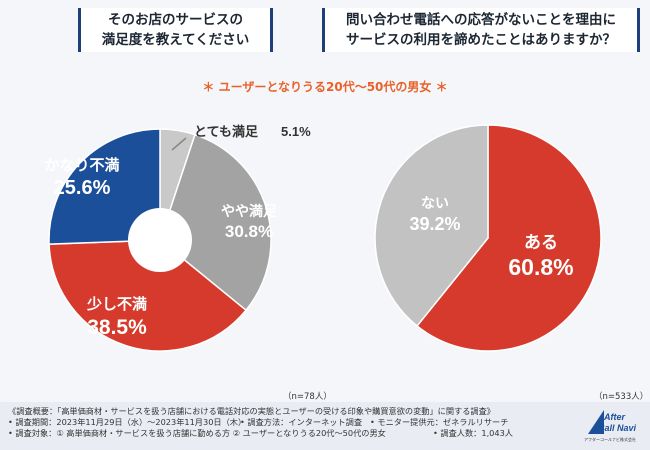 Image resolution: width=650 pixels, height=450 pixels. What do you see at coordinates (175, 30) in the screenshot?
I see `left-question-title: そのお店のサービスの 満足度を教えてください` at bounding box center [175, 30].